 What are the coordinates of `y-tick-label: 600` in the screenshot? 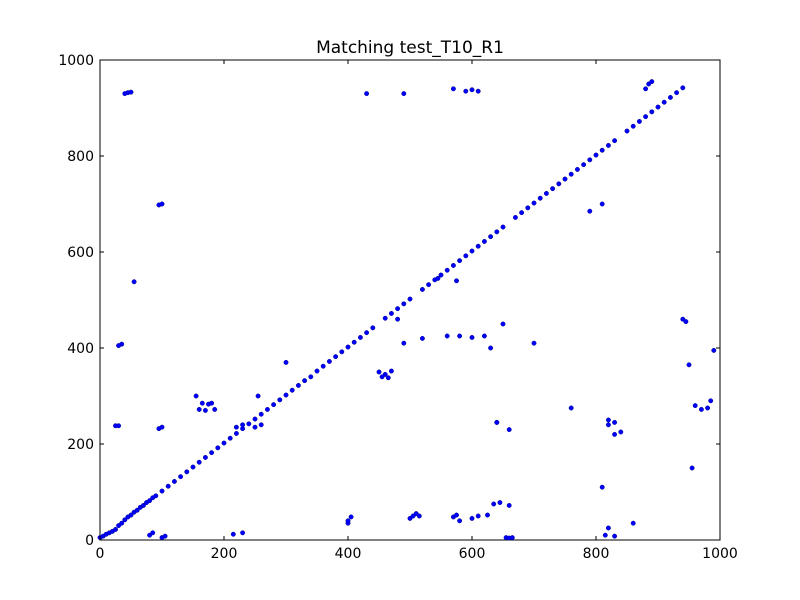 It's located at (80, 253).